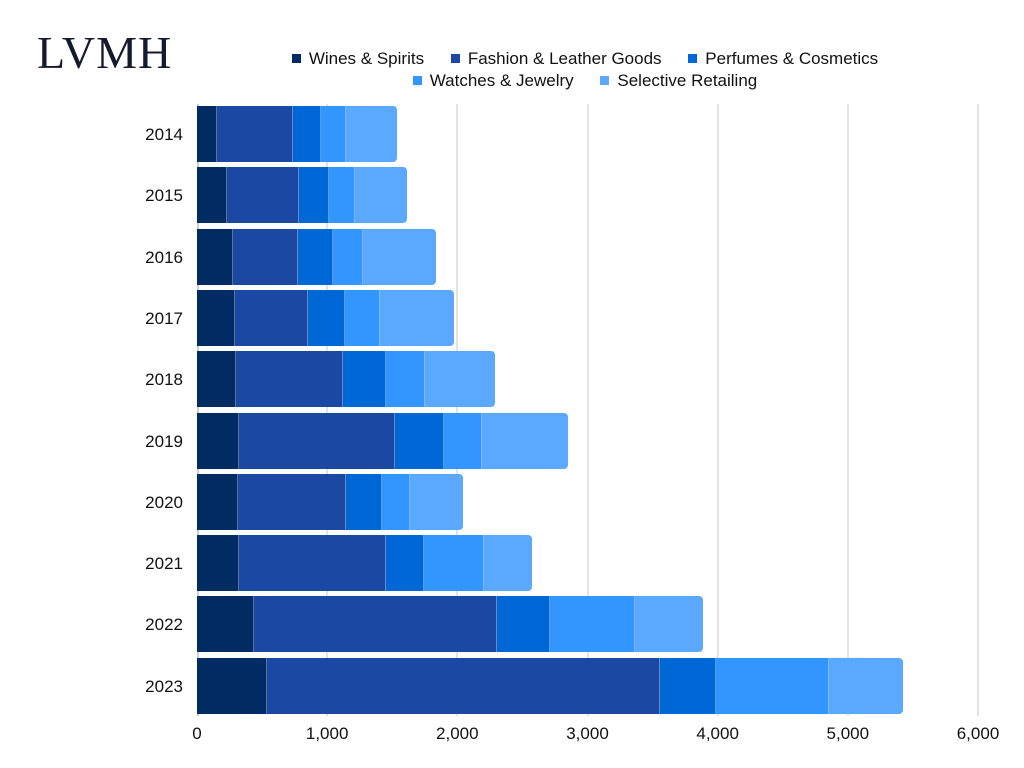  I want to click on x-tick-label: 5,000, so click(848, 733).